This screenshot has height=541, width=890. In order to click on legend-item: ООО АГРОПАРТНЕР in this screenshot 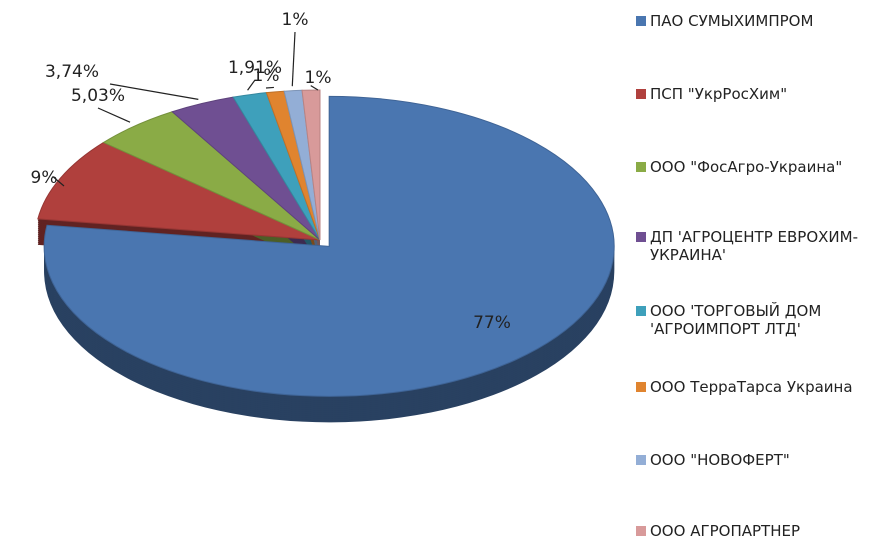, I will do `click(763, 531)`.